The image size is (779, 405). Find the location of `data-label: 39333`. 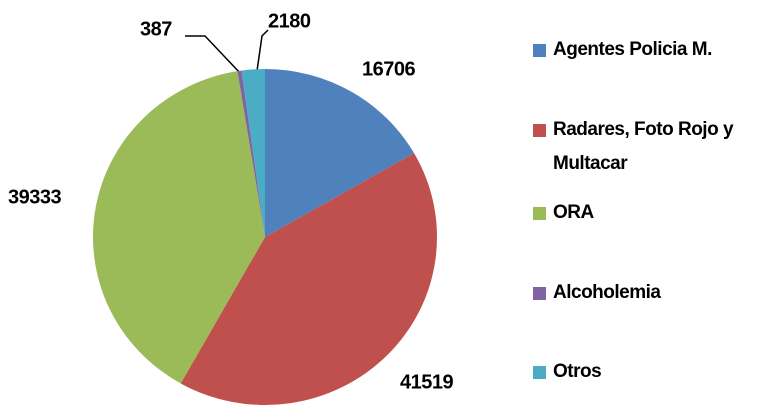

data-label: 39333 is located at coordinates (34, 197).